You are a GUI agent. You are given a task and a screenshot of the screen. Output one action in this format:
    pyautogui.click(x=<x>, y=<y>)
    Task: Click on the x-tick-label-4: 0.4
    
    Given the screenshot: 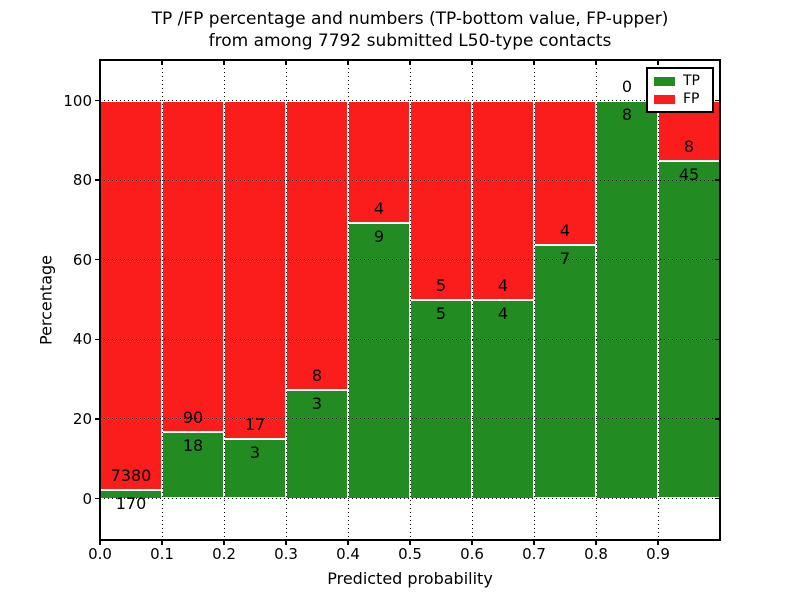 What is the action you would take?
    pyautogui.click(x=348, y=554)
    